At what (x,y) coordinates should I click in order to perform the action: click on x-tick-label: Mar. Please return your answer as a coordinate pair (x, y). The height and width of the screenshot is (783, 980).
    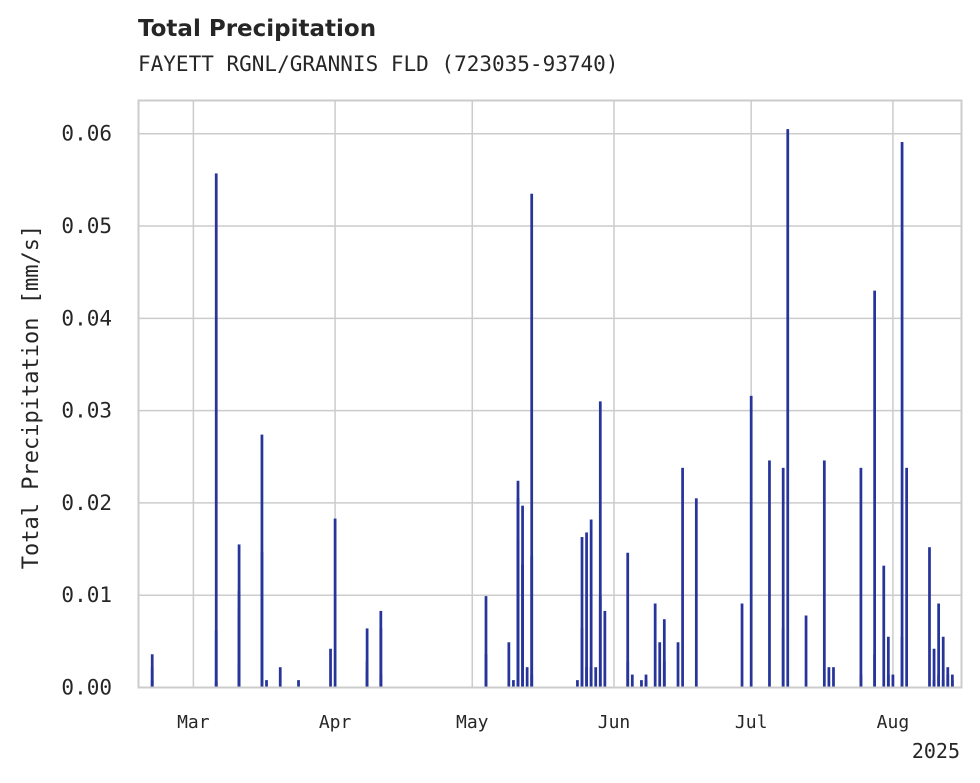
    Looking at the image, I should click on (193, 722).